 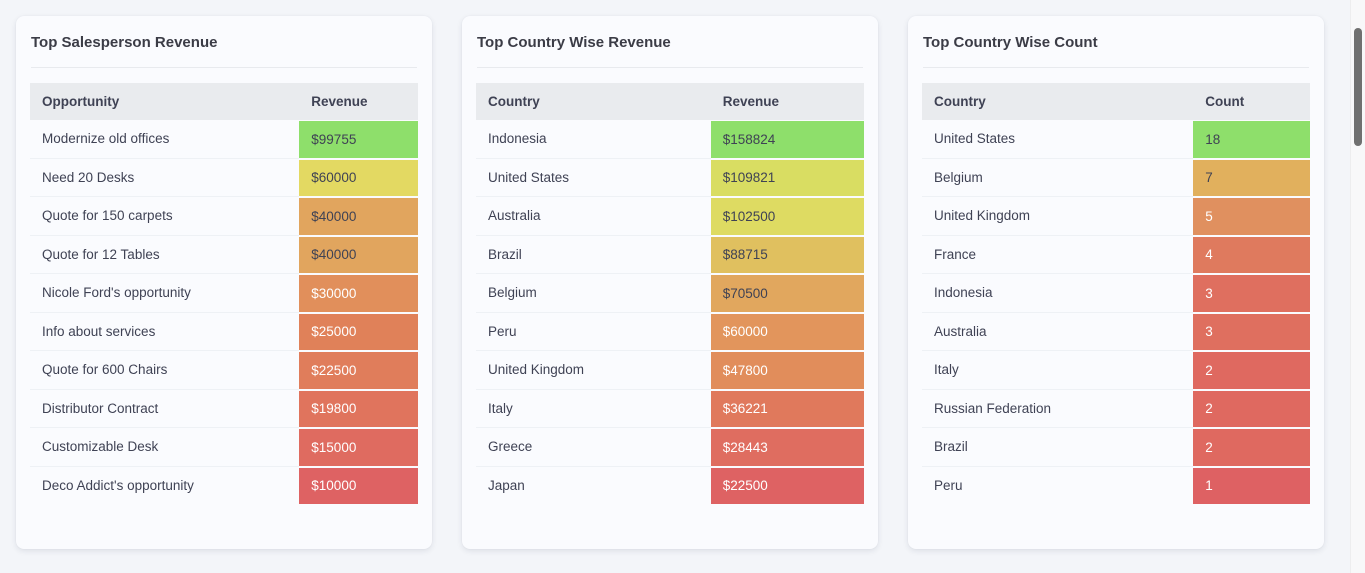 What do you see at coordinates (358, 447) in the screenshot?
I see `row-value-cell: $15000` at bounding box center [358, 447].